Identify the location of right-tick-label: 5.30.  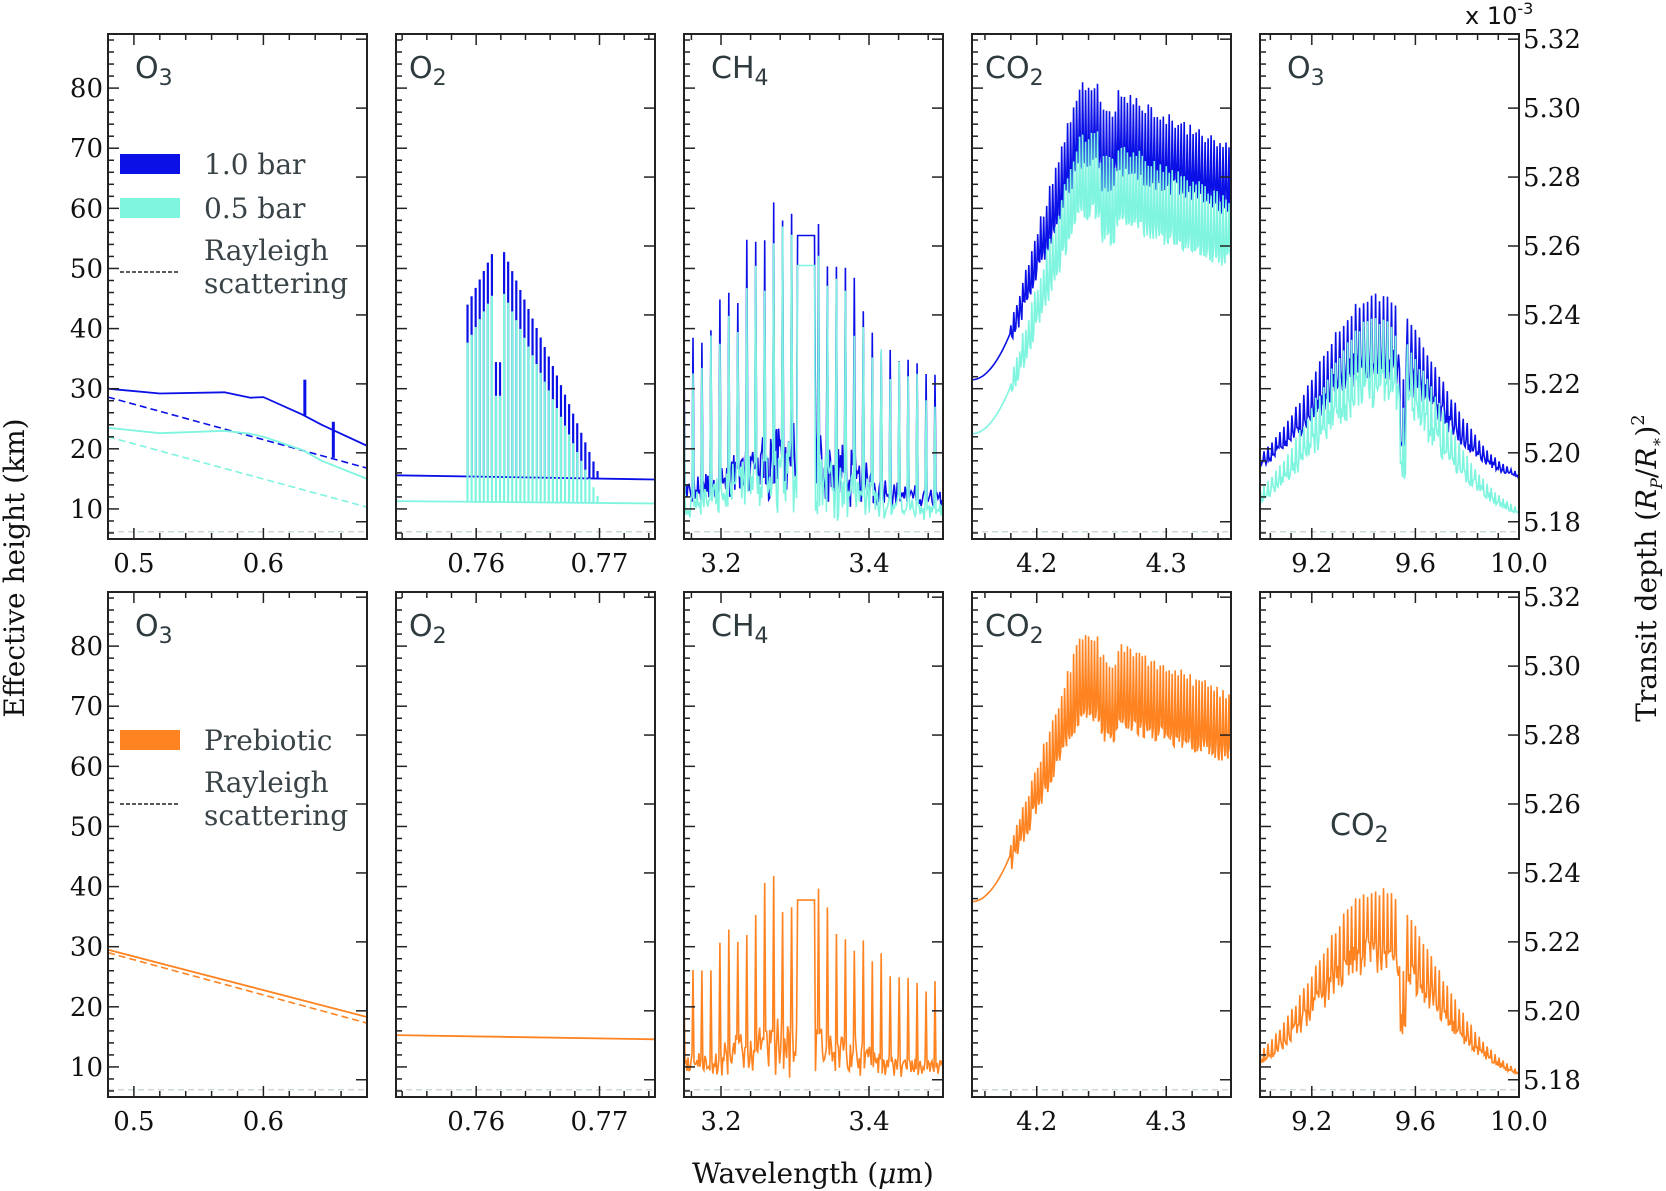
(1552, 667).